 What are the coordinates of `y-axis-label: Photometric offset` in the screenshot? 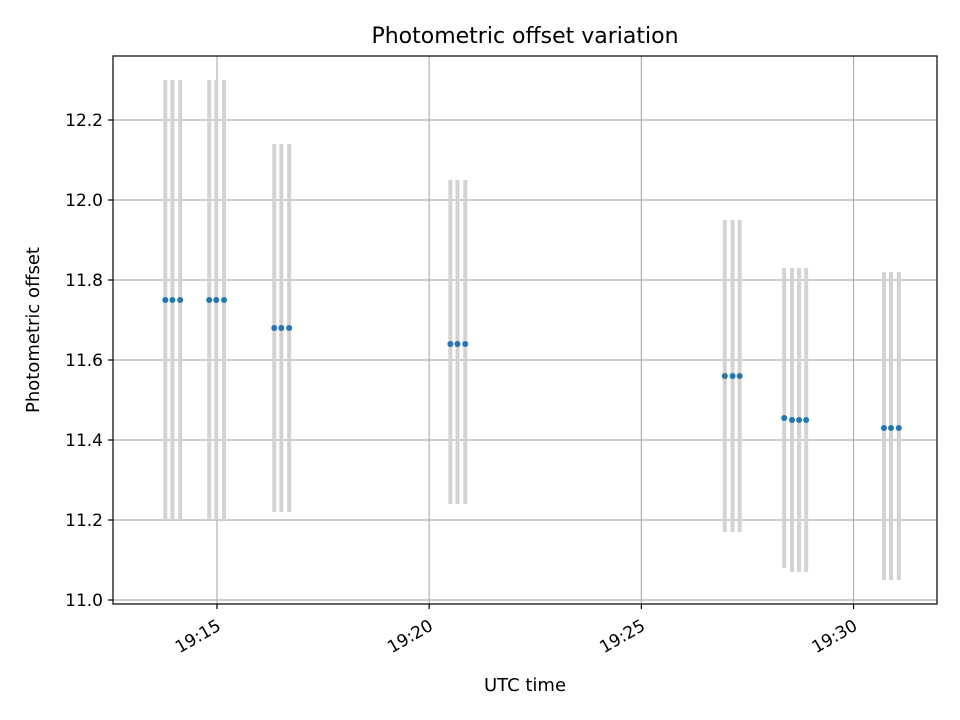 It's located at (33, 330).